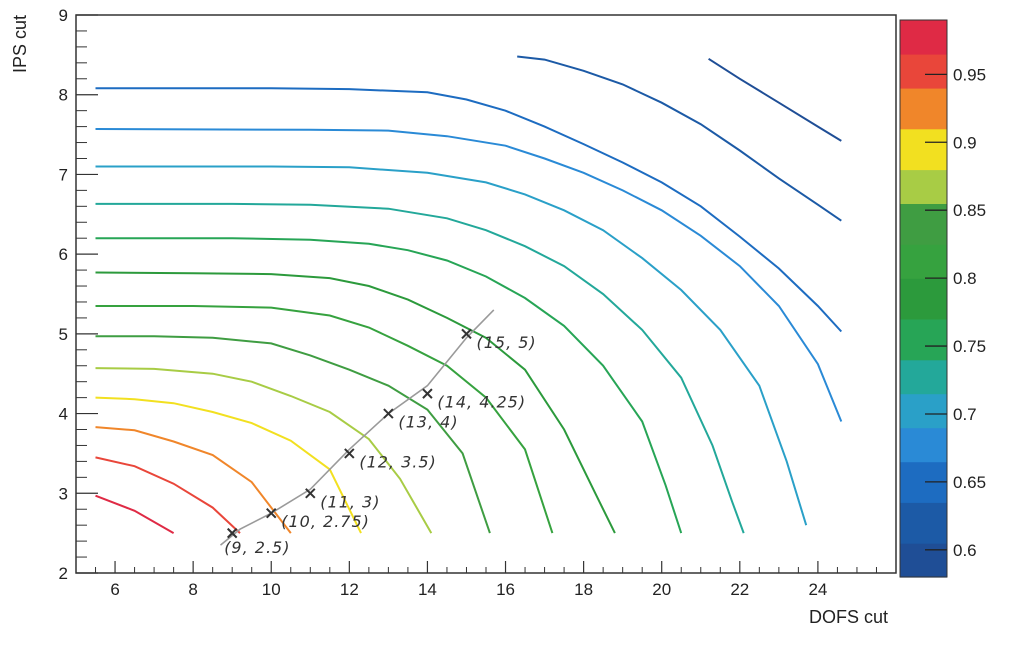  What do you see at coordinates (349, 589) in the screenshot?
I see `x-tick-label: 12` at bounding box center [349, 589].